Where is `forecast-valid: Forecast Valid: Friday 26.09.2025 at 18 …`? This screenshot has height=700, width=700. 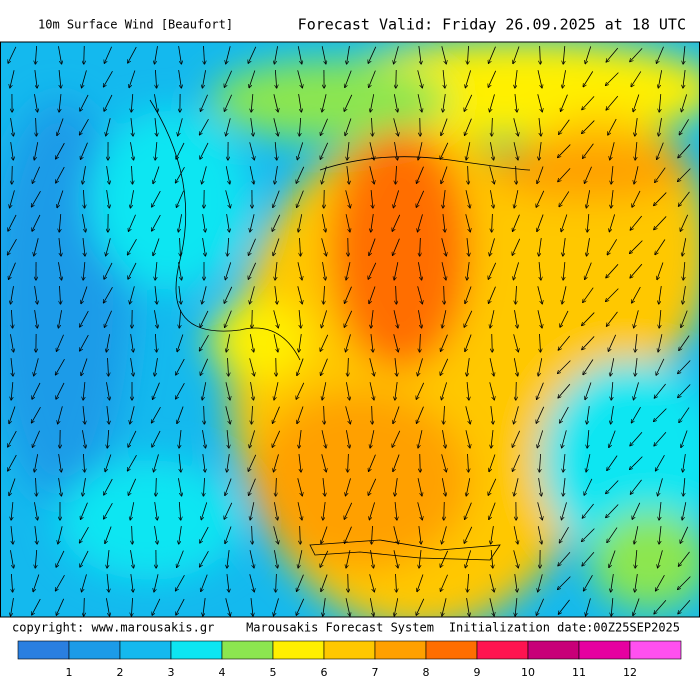
forecast-valid: Forecast Valid: Friday 26.09.2025 at 18 … is located at coordinates (492, 25).